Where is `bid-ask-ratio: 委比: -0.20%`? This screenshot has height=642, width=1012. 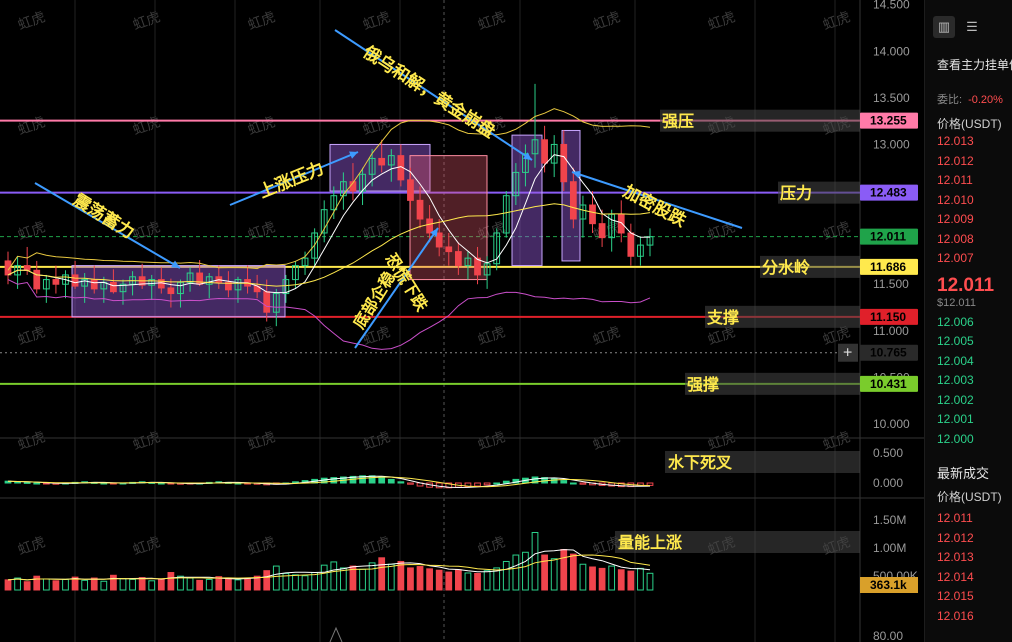 bid-ask-ratio: 委比: -0.20% is located at coordinates (970, 100).